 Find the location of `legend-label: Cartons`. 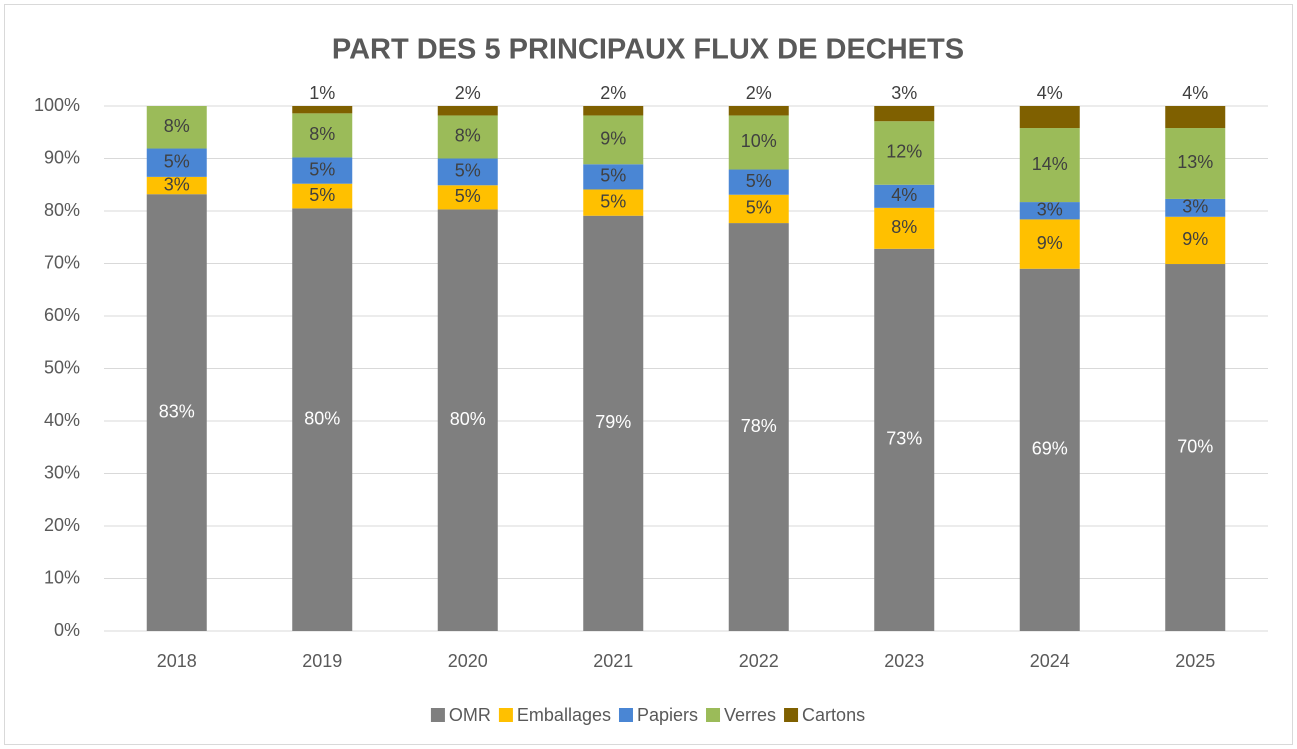

legend-label: Cartons is located at coordinates (833, 715).